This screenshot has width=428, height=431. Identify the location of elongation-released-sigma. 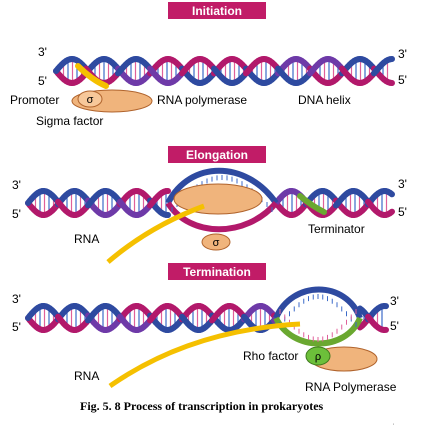
(216, 242).